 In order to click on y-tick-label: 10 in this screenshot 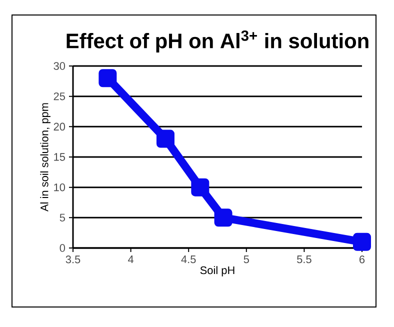, I will do `click(60, 187)`.